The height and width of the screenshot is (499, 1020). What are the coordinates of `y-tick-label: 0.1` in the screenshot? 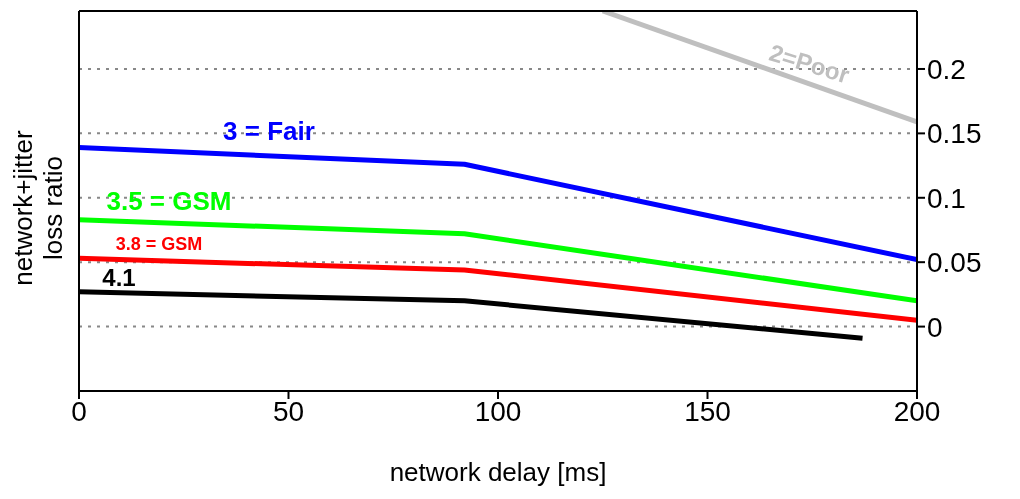 It's located at (946, 198).